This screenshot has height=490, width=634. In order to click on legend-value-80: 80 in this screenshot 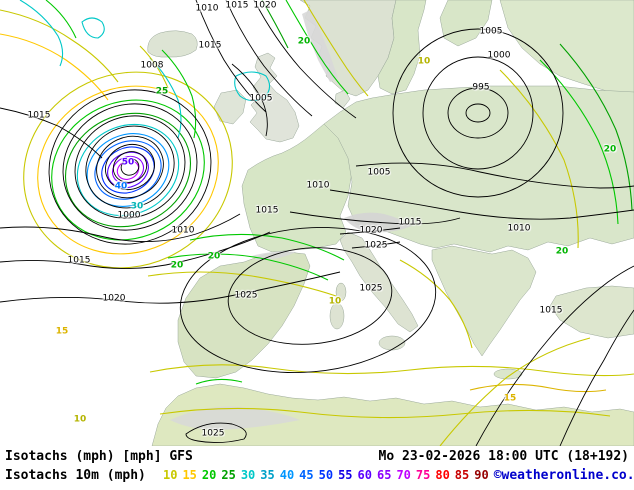, I will do `click(442, 475)`.